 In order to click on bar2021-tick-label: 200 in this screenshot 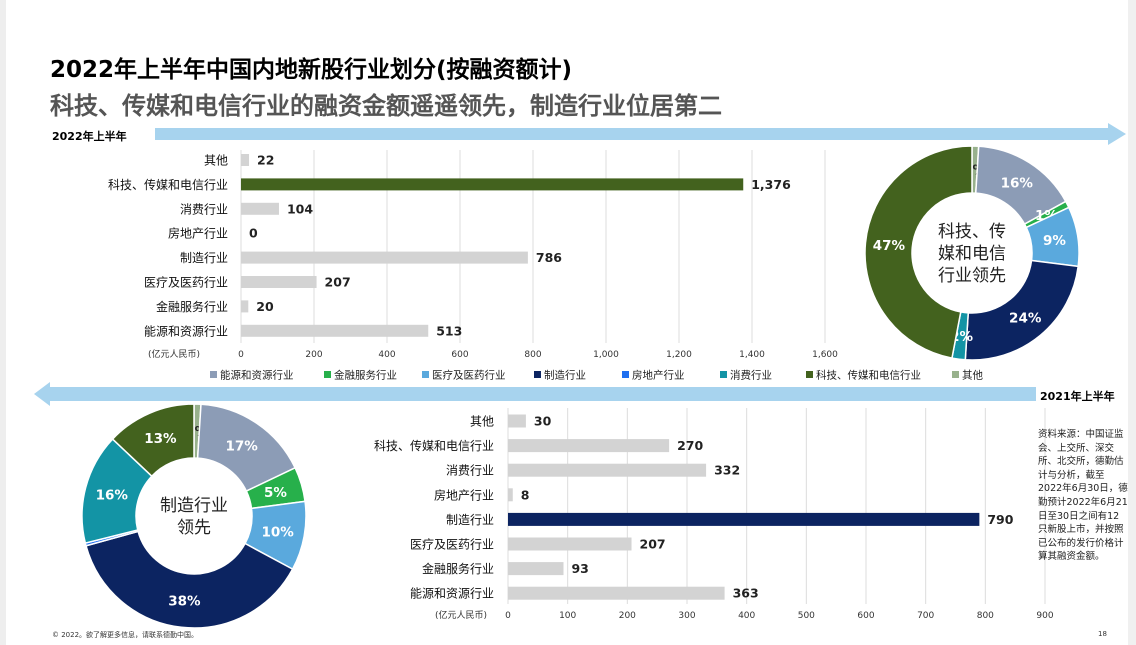, I will do `click(627, 616)`.